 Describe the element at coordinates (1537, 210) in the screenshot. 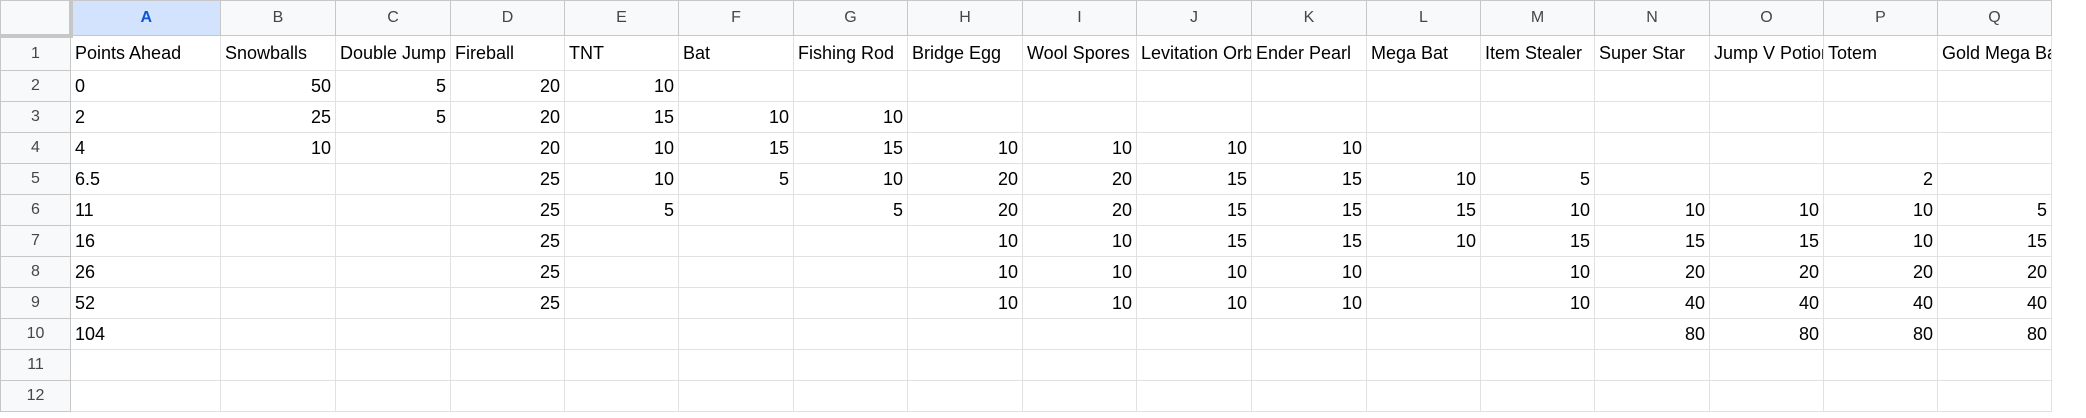

I see `cell-m6: 10` at that location.